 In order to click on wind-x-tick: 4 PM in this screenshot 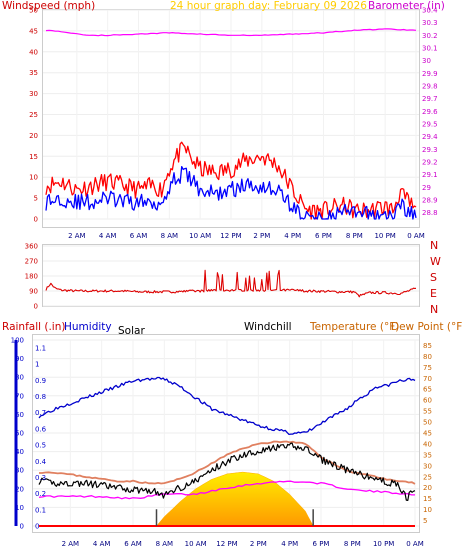, I will do `click(292, 236)`.